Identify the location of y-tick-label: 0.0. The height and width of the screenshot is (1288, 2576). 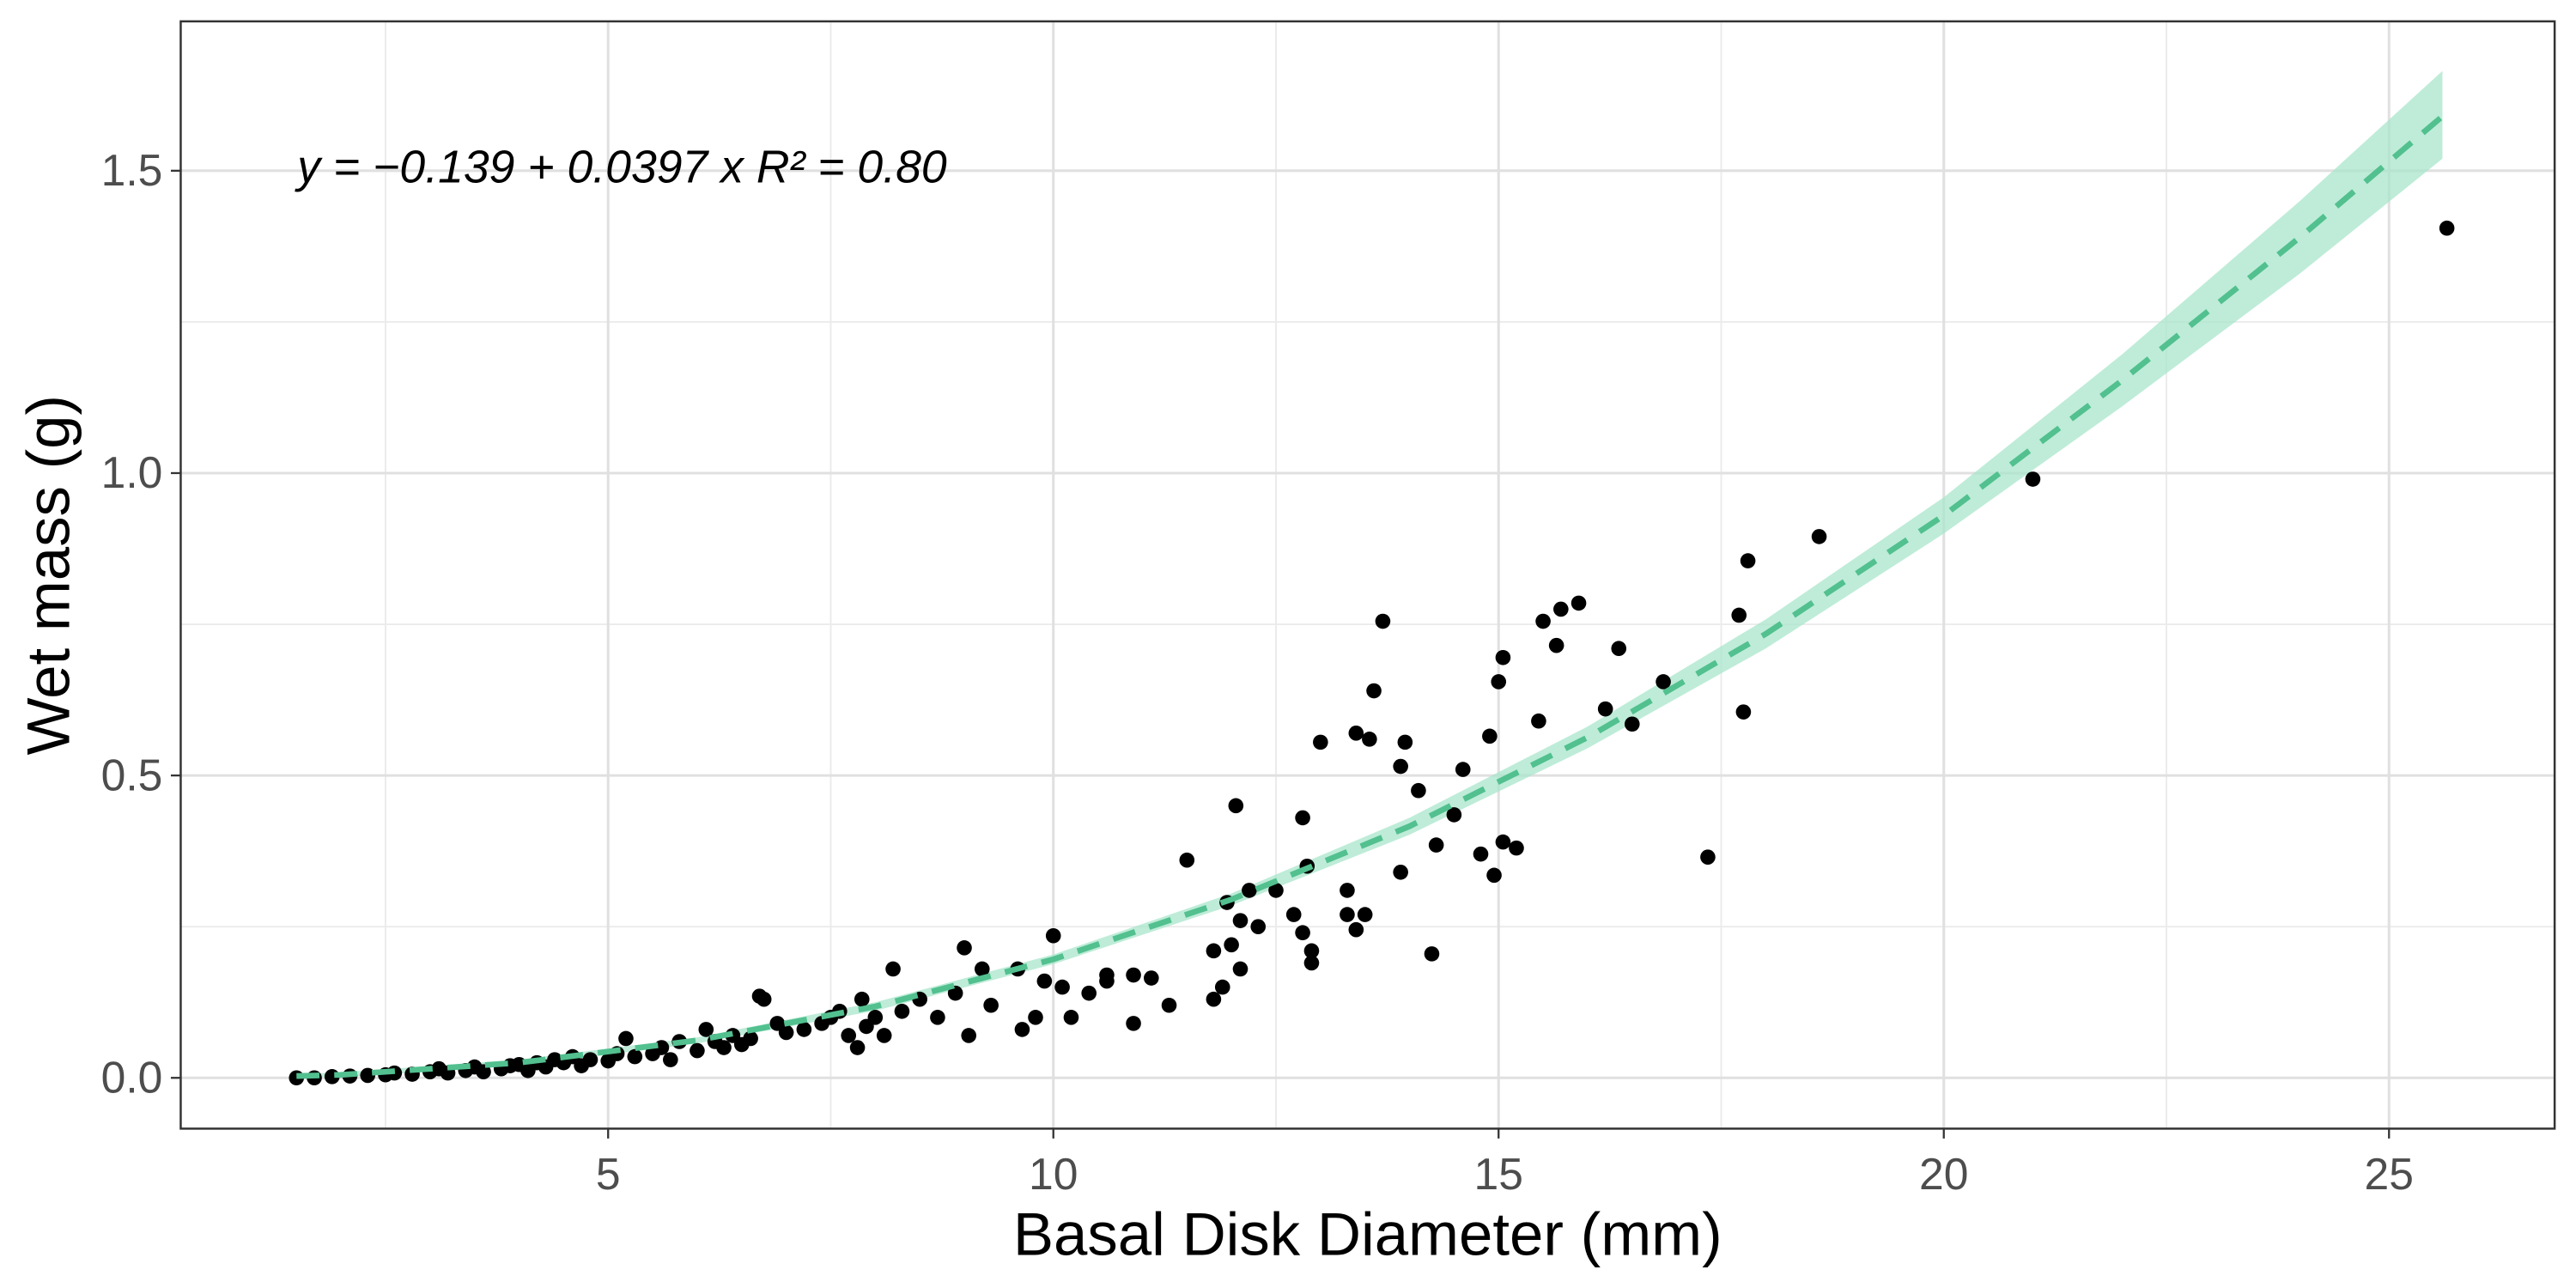
(132, 1077).